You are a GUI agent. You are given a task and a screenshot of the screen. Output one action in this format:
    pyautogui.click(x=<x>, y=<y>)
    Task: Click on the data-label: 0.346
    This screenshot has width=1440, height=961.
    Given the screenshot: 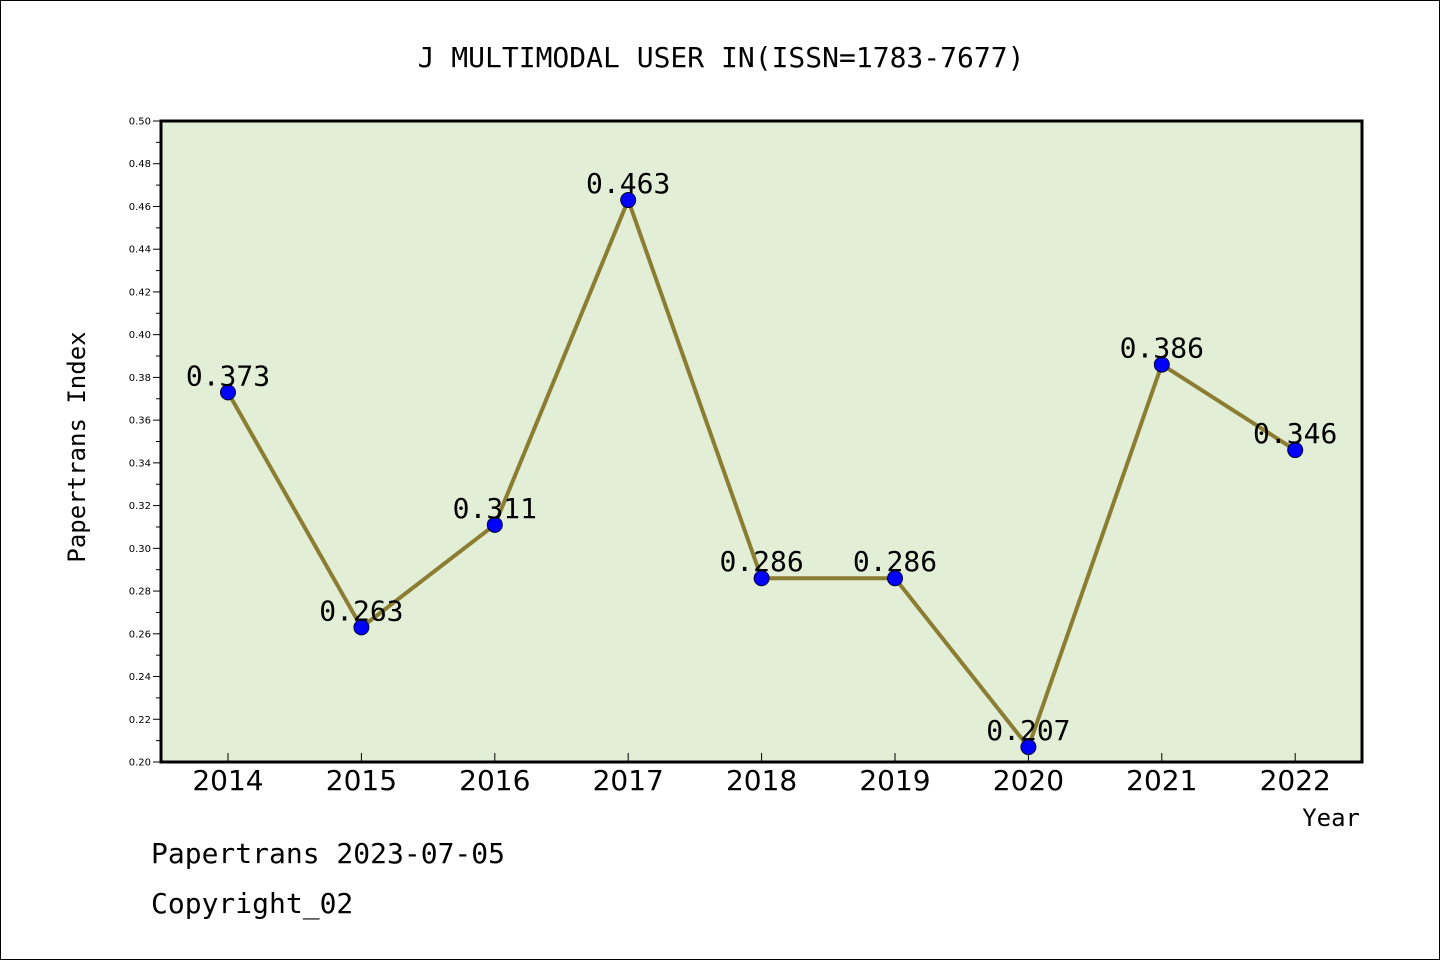 What is the action you would take?
    pyautogui.click(x=1295, y=433)
    